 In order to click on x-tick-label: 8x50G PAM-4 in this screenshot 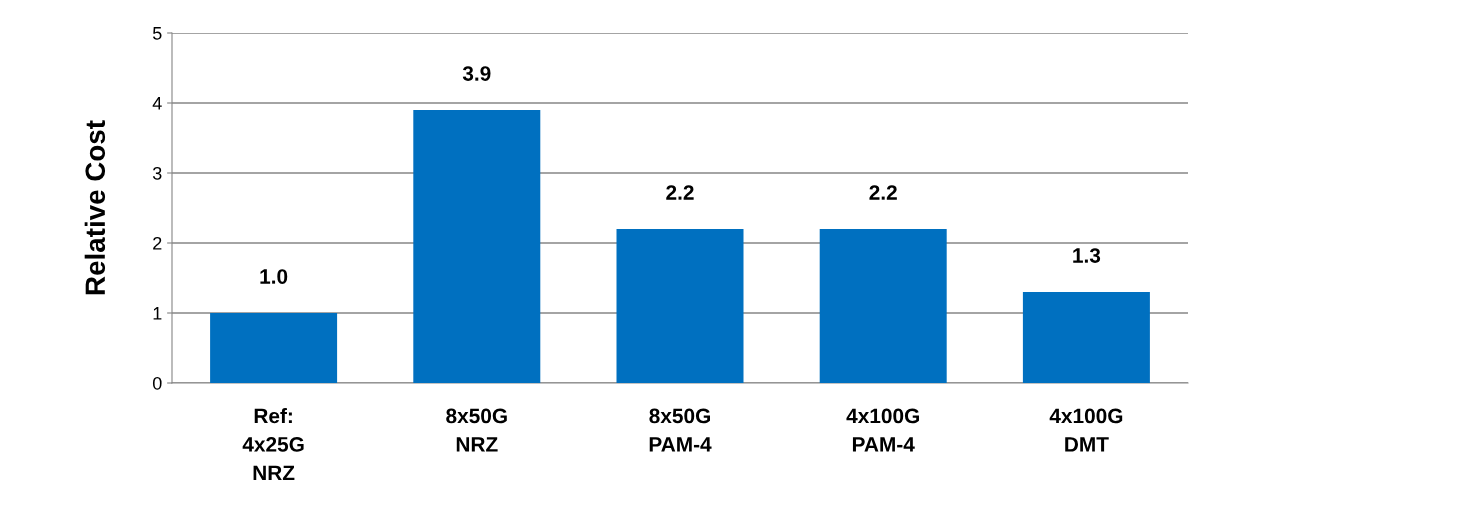, I will do `click(680, 430)`.